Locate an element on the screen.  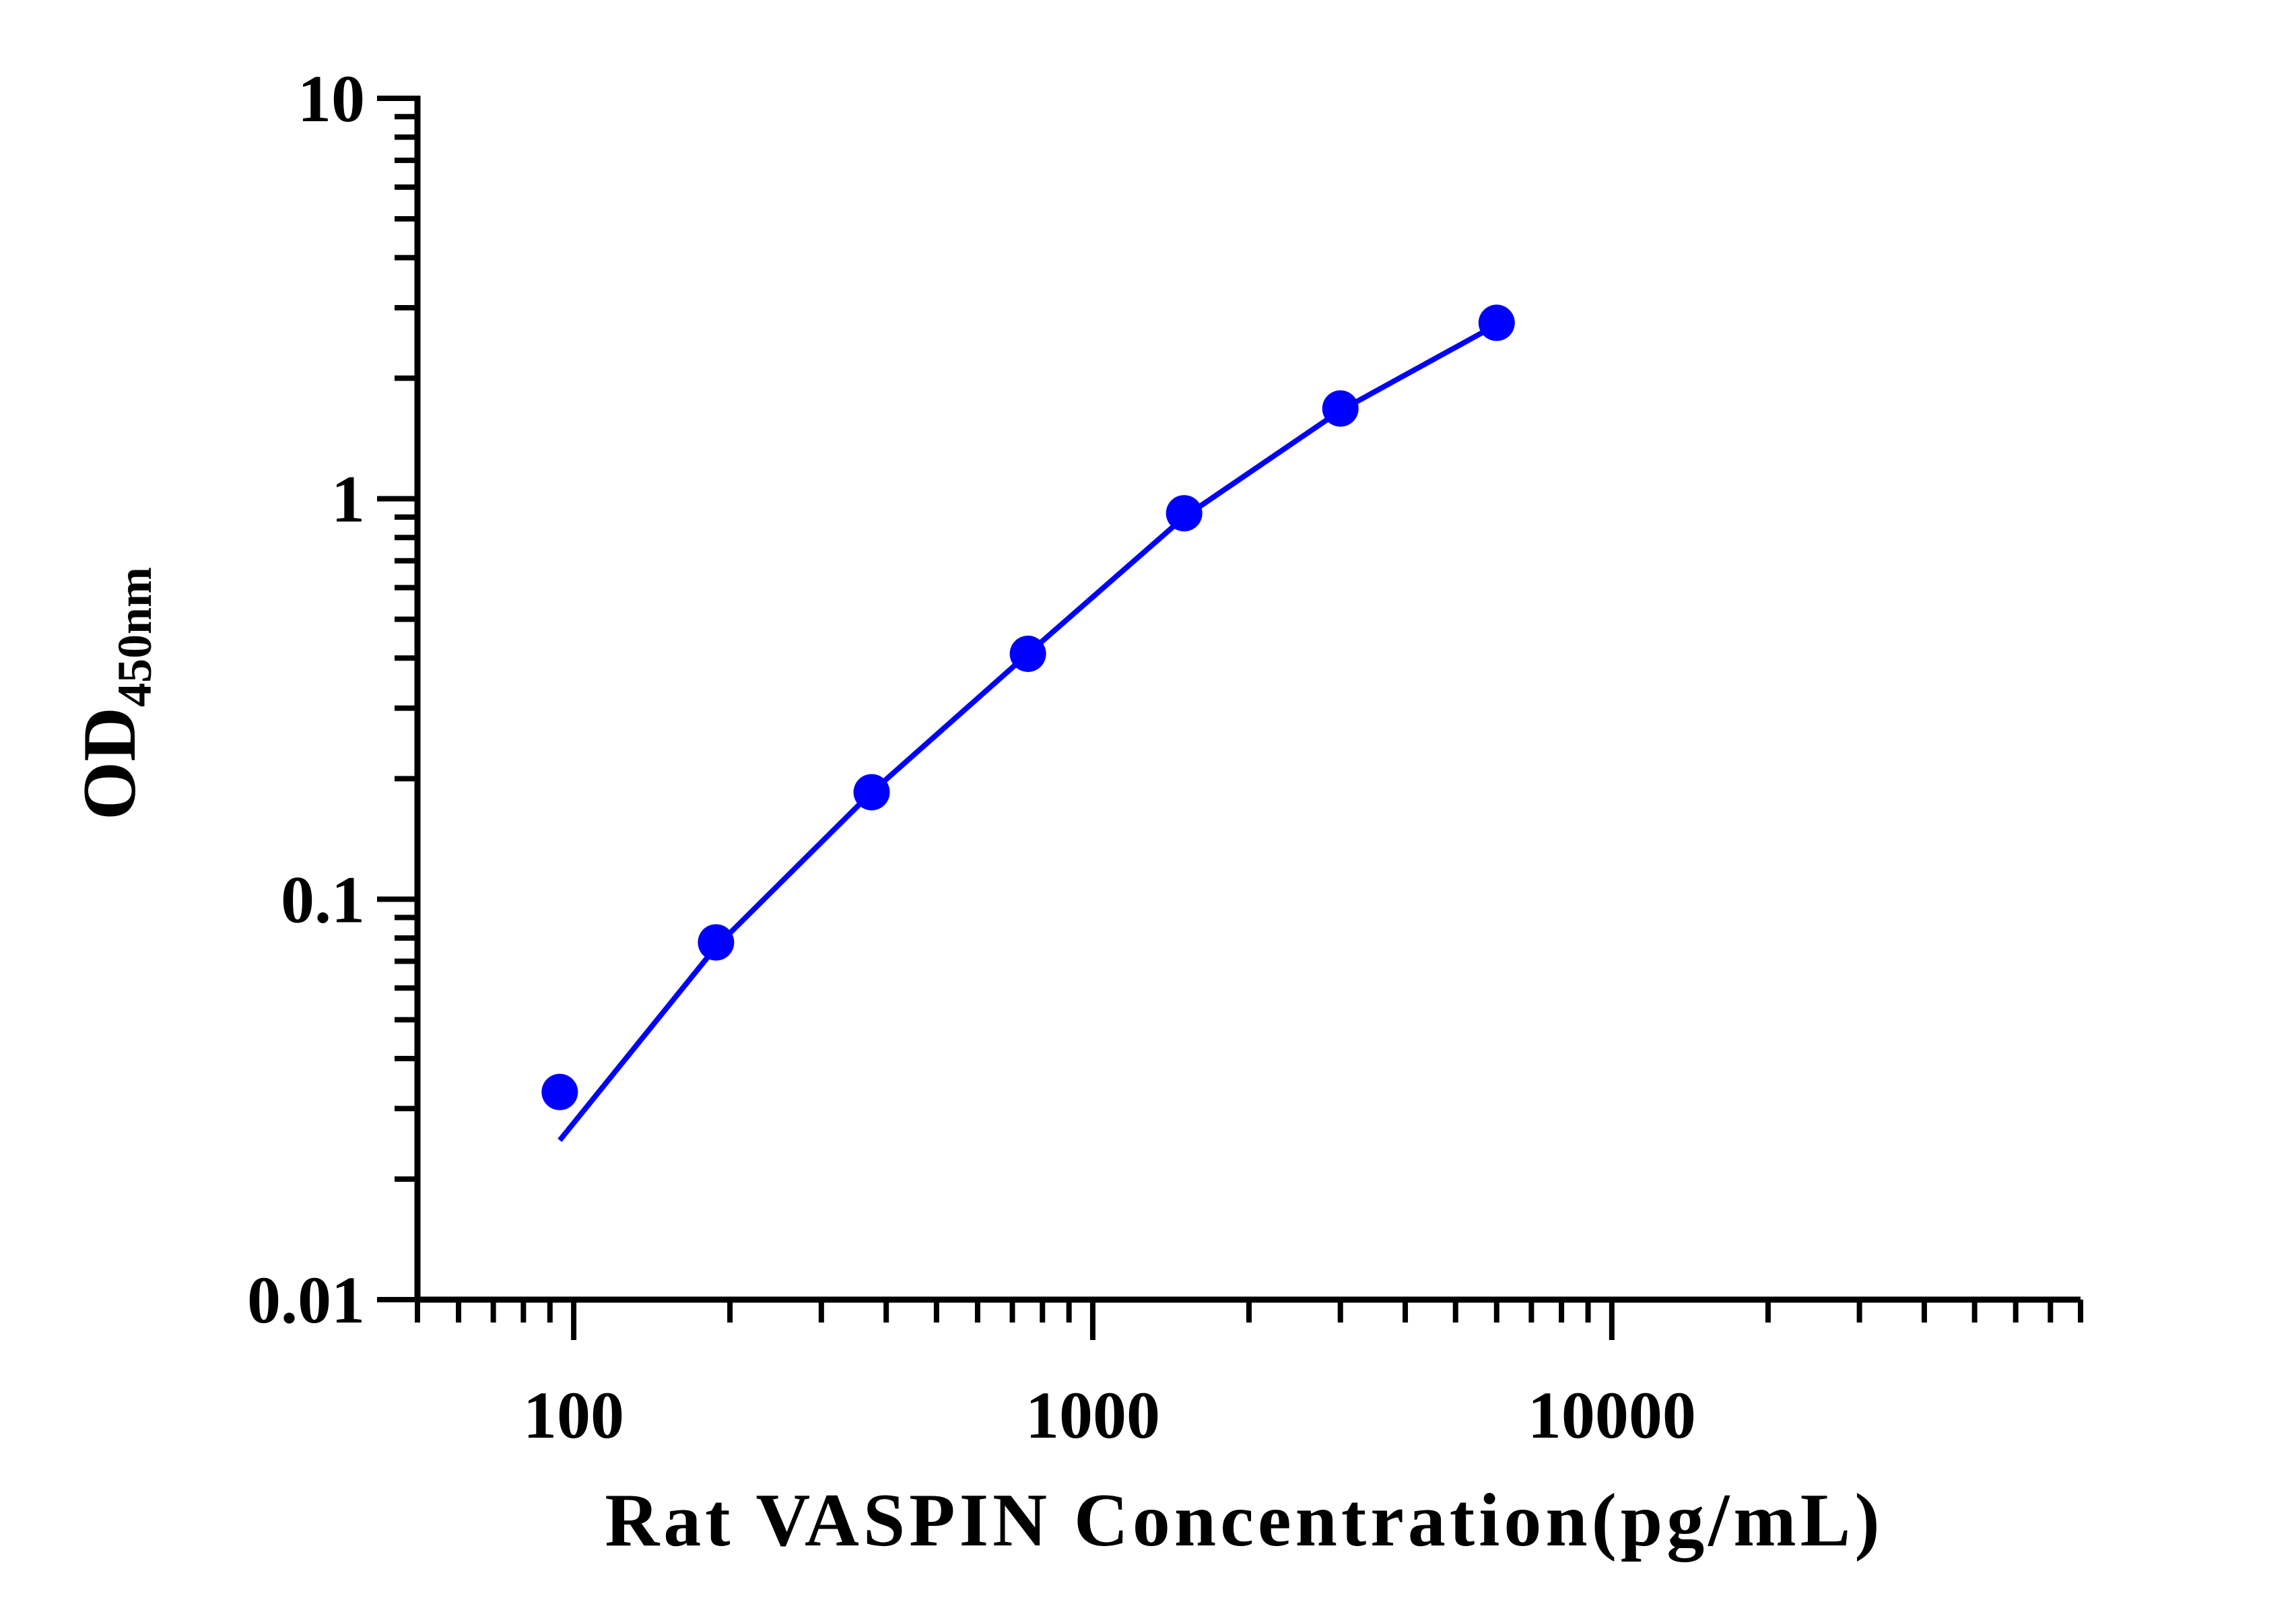
y-tick-label: 0.01 is located at coordinates (306, 1300).